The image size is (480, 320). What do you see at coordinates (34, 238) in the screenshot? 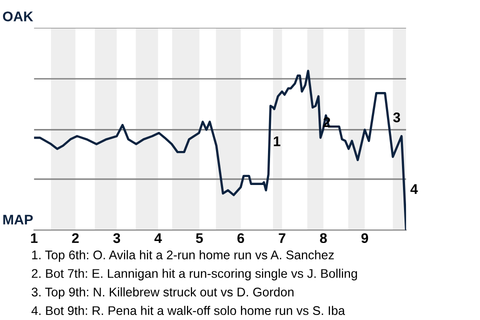
I see `x-tick-label: 1` at bounding box center [34, 238].